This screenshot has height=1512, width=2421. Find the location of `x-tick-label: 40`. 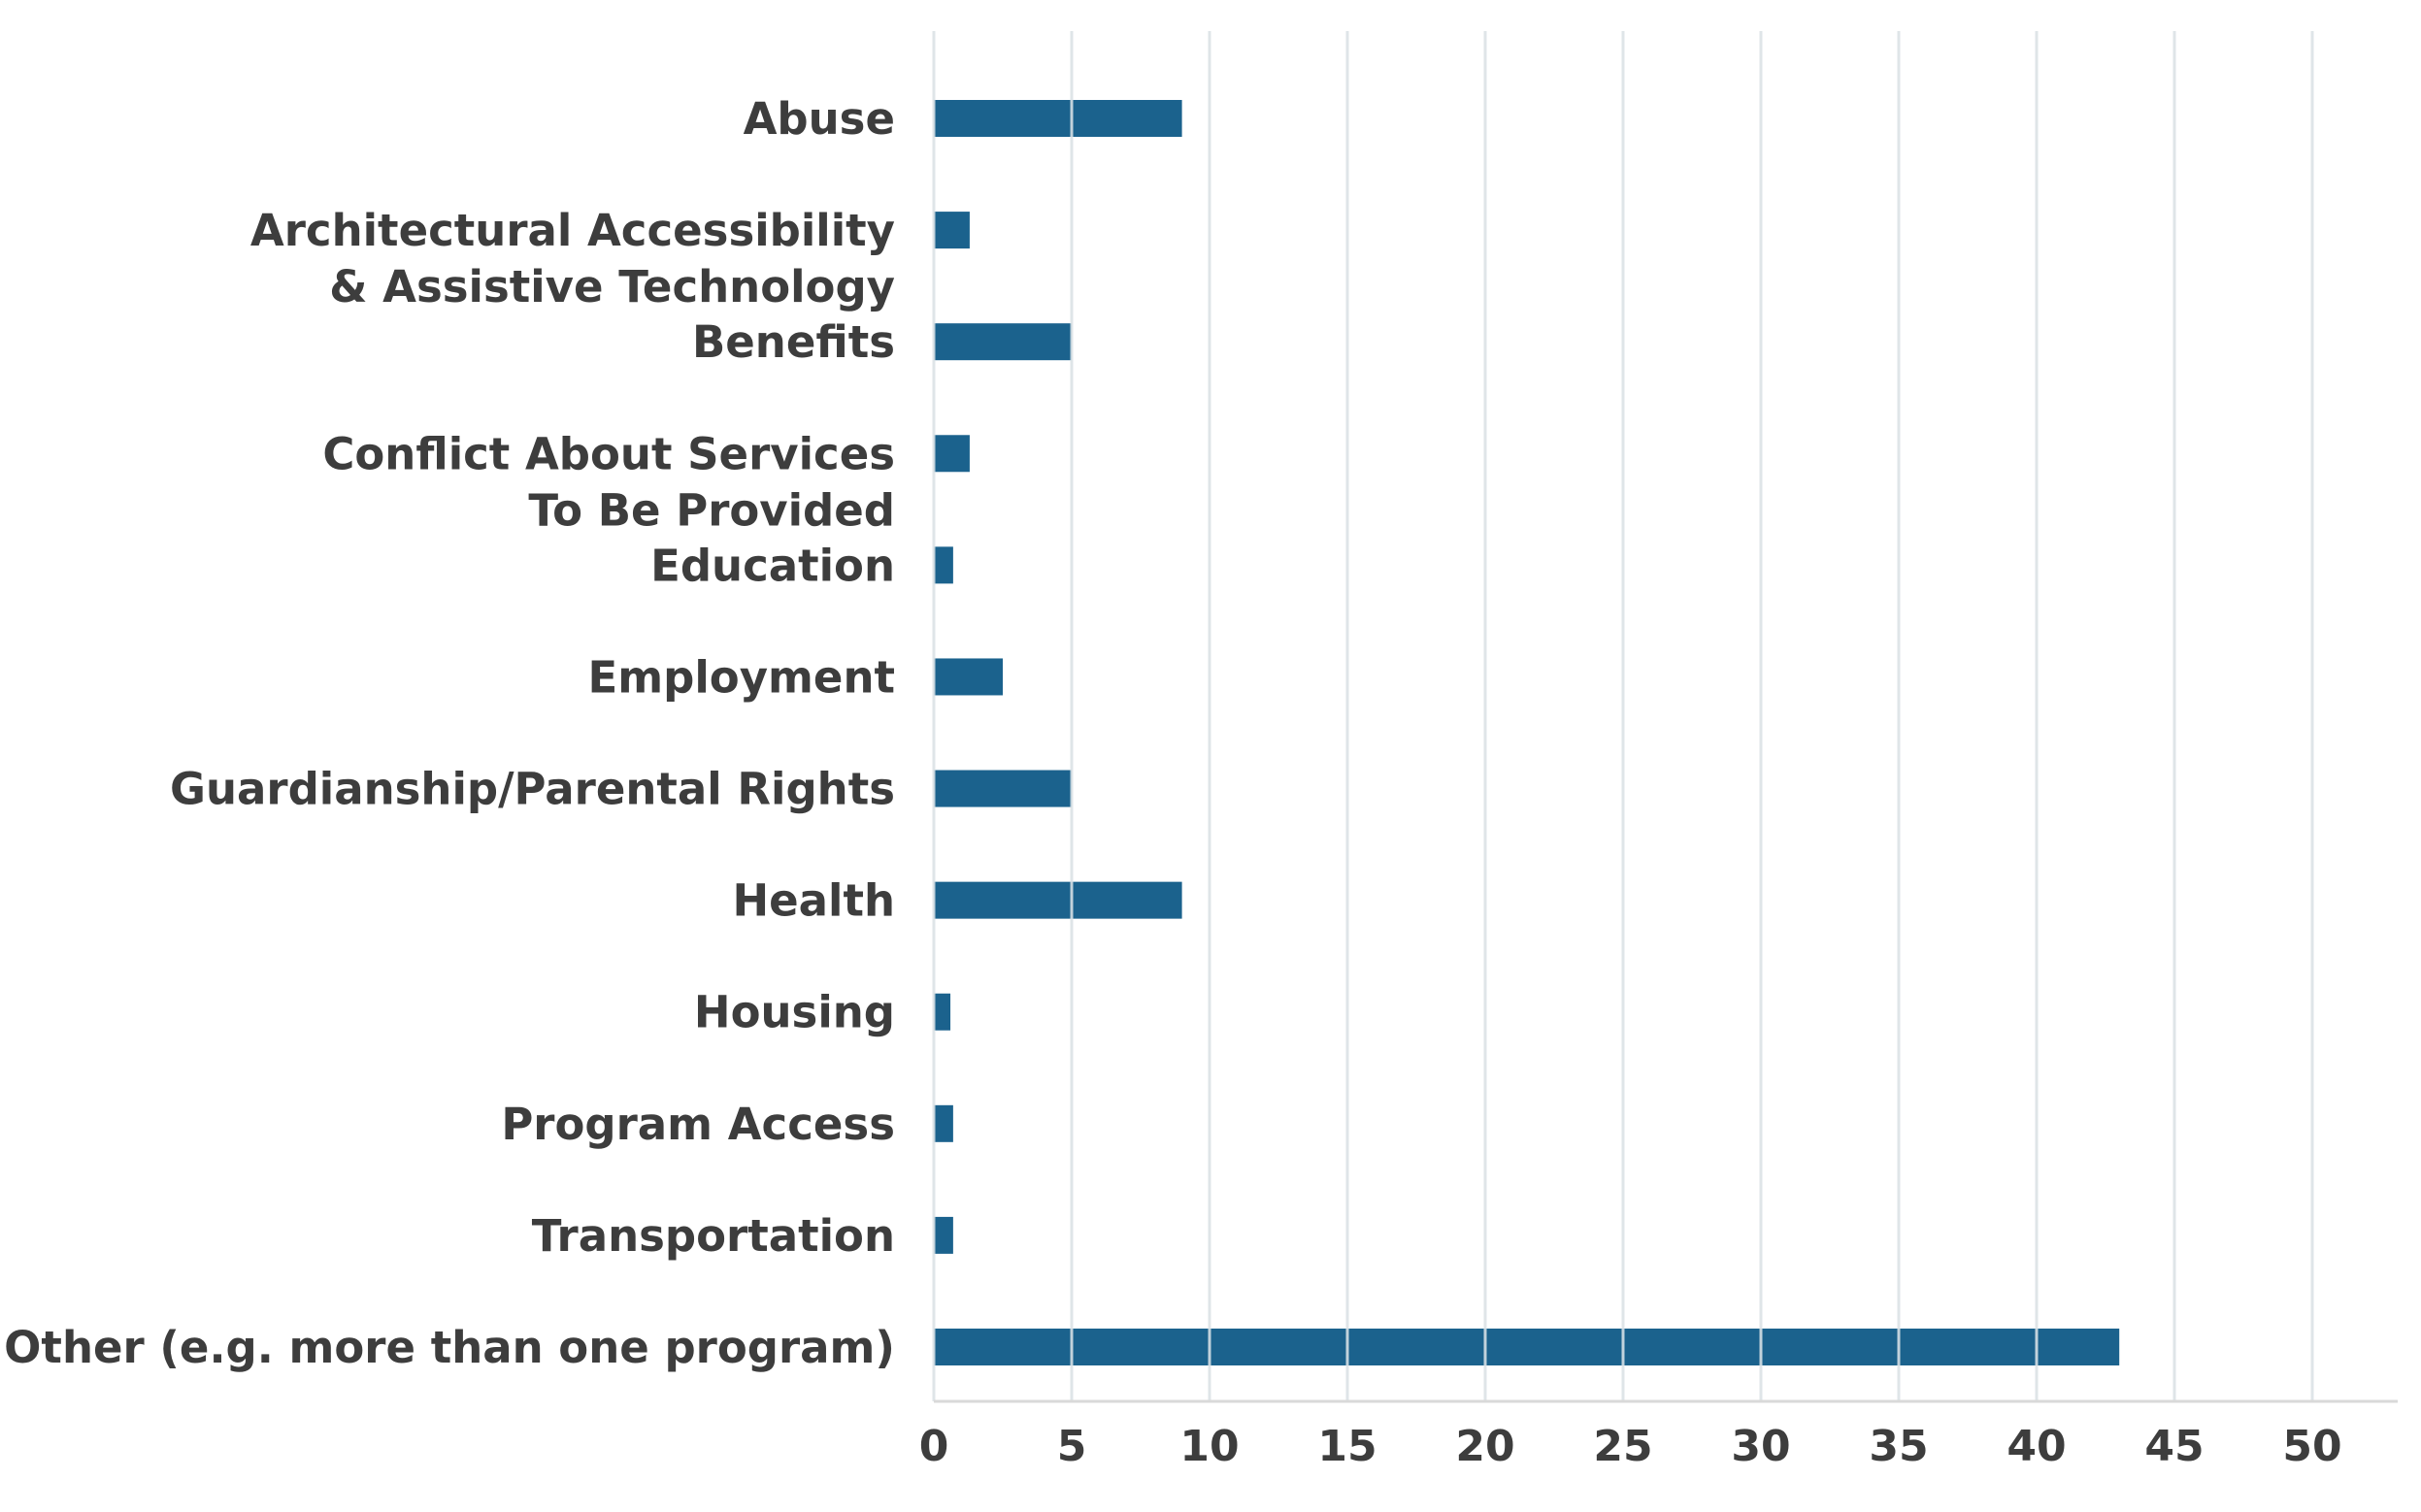

x-tick-label: 40 is located at coordinates (2036, 1447).